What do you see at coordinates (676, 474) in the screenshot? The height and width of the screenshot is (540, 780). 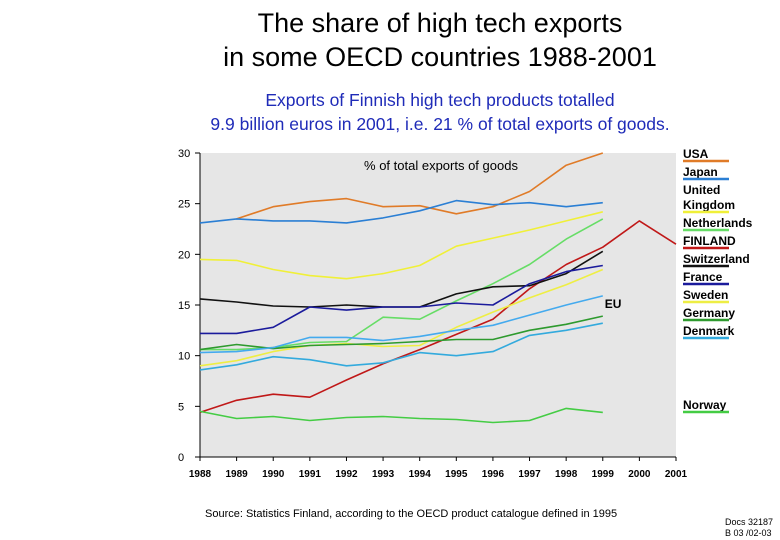 I see `x-tick-label: 2001` at bounding box center [676, 474].